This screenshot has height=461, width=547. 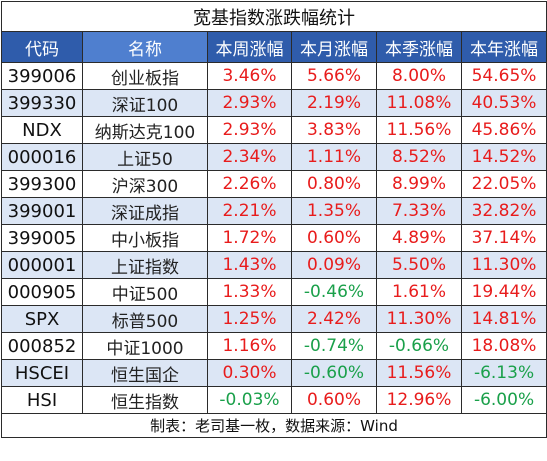 I want to click on cell-quarter: 8.99%, so click(x=419, y=184).